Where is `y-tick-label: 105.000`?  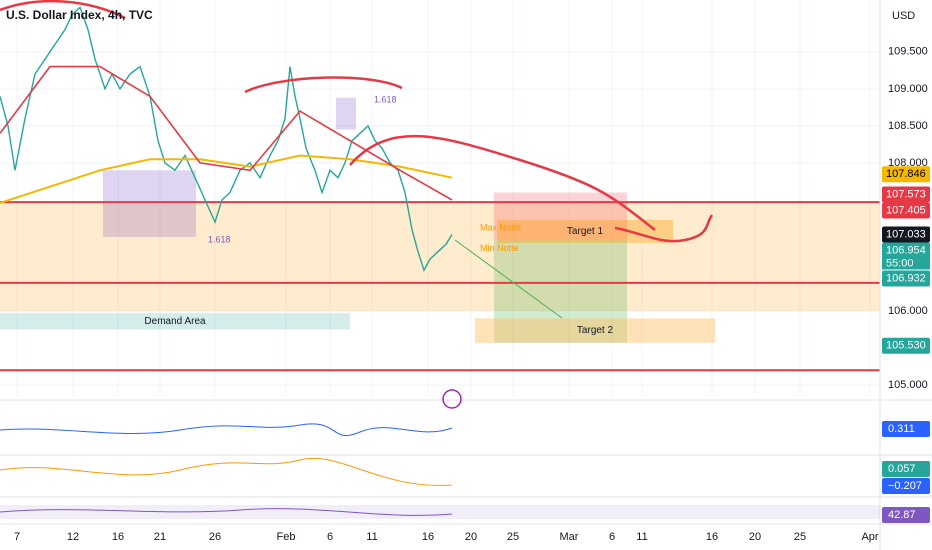
y-tick-label: 105.000 is located at coordinates (908, 385).